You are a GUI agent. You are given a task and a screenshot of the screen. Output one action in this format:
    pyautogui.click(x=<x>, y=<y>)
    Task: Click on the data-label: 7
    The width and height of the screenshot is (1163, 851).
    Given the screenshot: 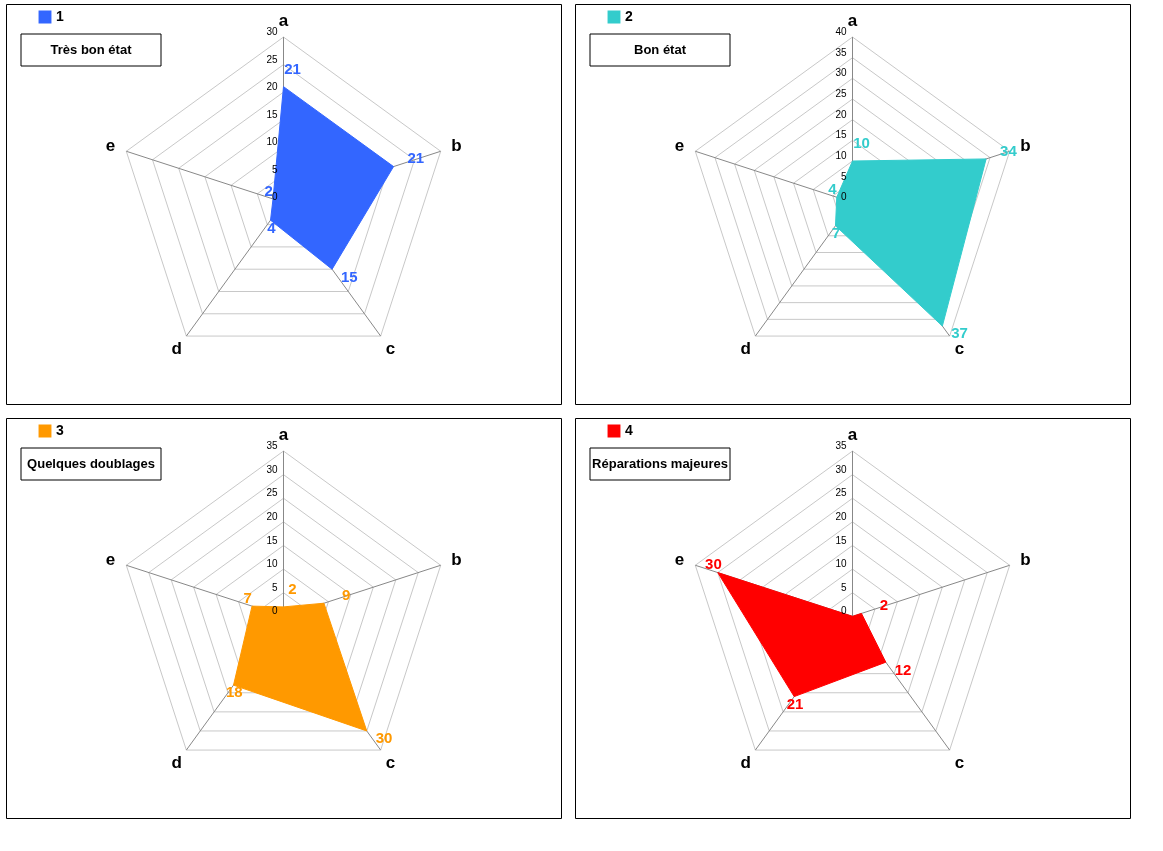 What is the action you would take?
    pyautogui.click(x=247, y=597)
    